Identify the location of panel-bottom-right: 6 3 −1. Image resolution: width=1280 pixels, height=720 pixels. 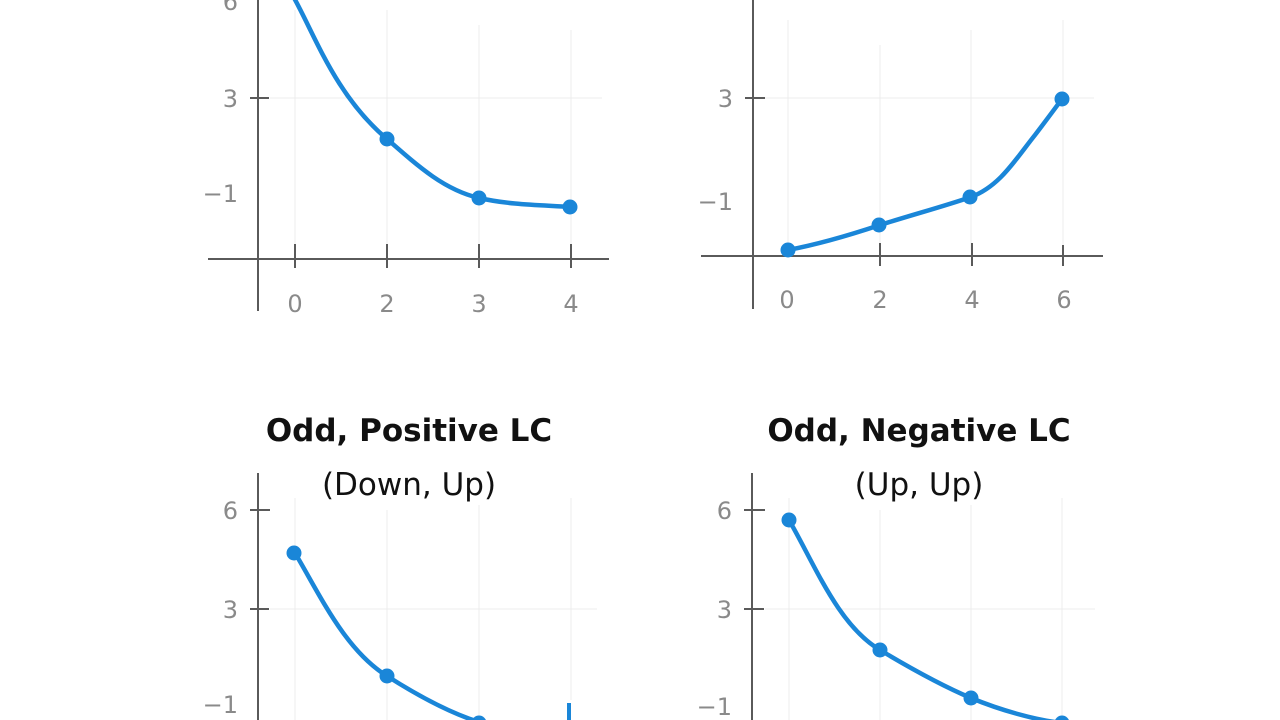
(896, 596).